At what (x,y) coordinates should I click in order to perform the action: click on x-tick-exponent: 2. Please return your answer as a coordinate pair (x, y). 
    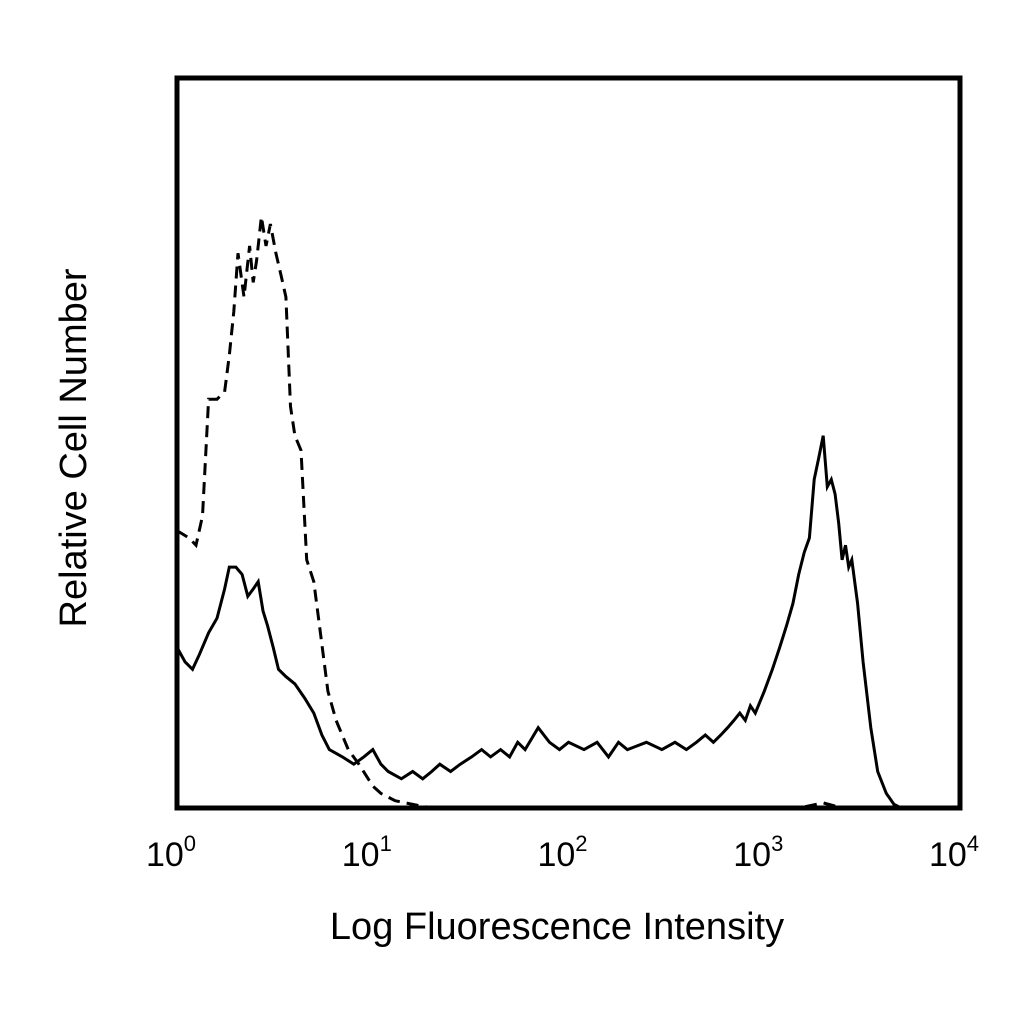
    Looking at the image, I should click on (581, 843).